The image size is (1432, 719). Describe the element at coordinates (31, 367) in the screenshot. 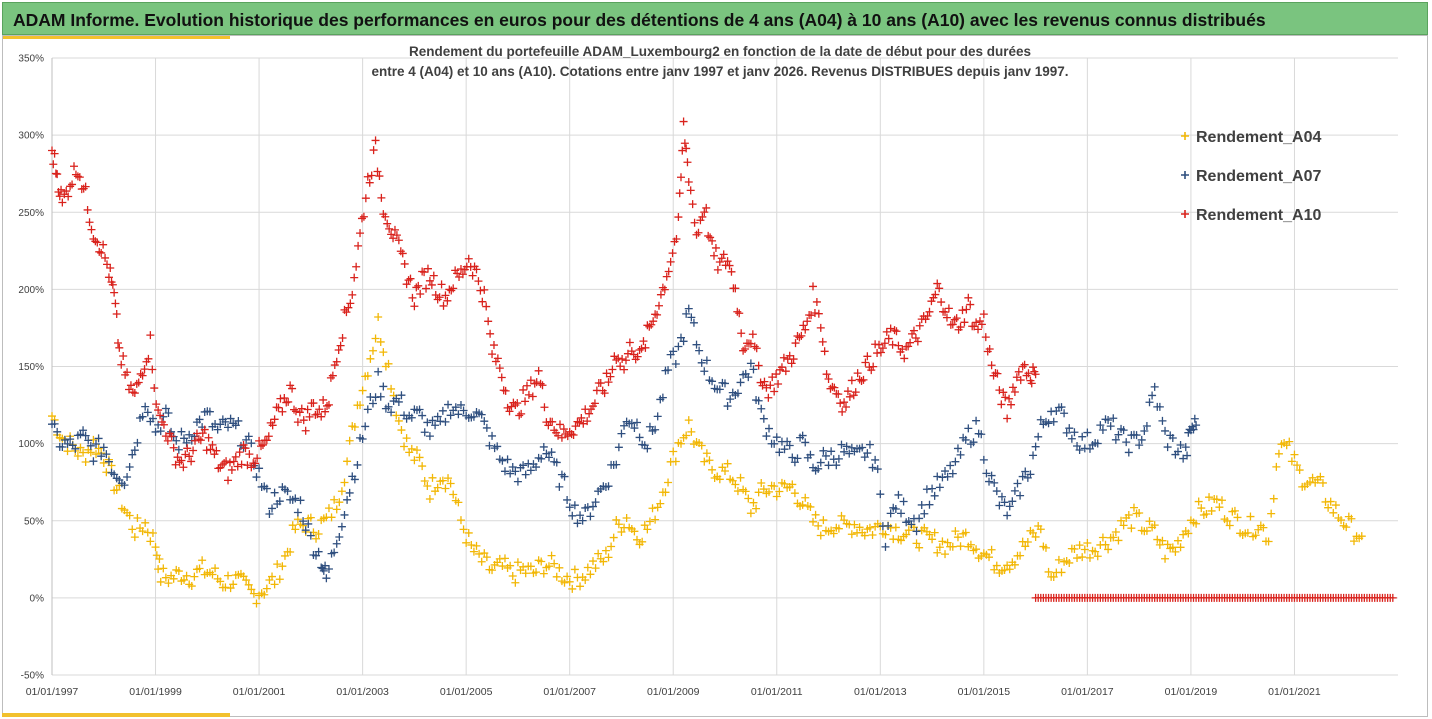

I see `y-tick-label: 150%` at that location.